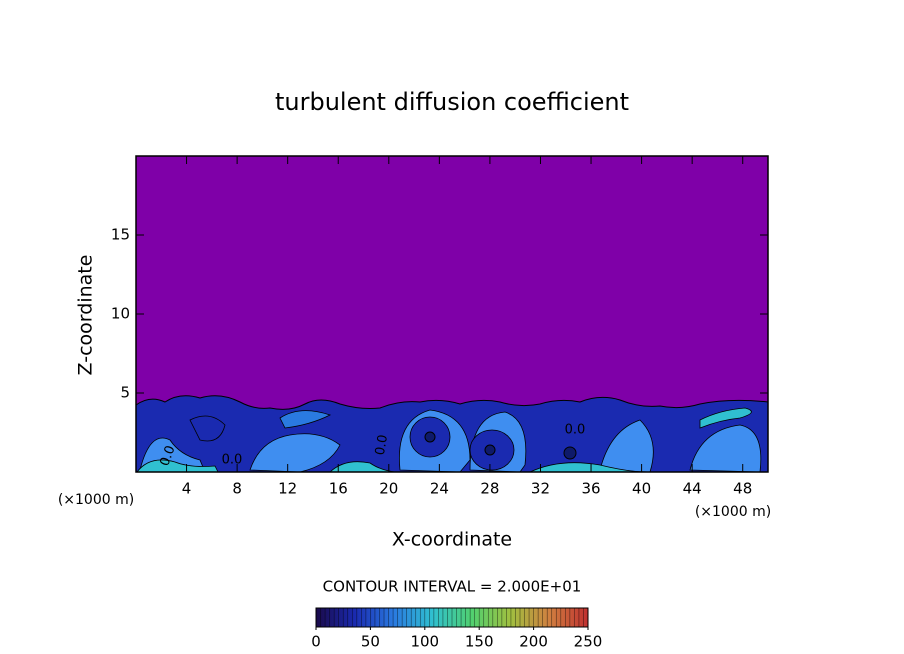 The width and height of the screenshot is (904, 654). I want to click on chart-title: turbulent diffusion coefficient, so click(452, 102).